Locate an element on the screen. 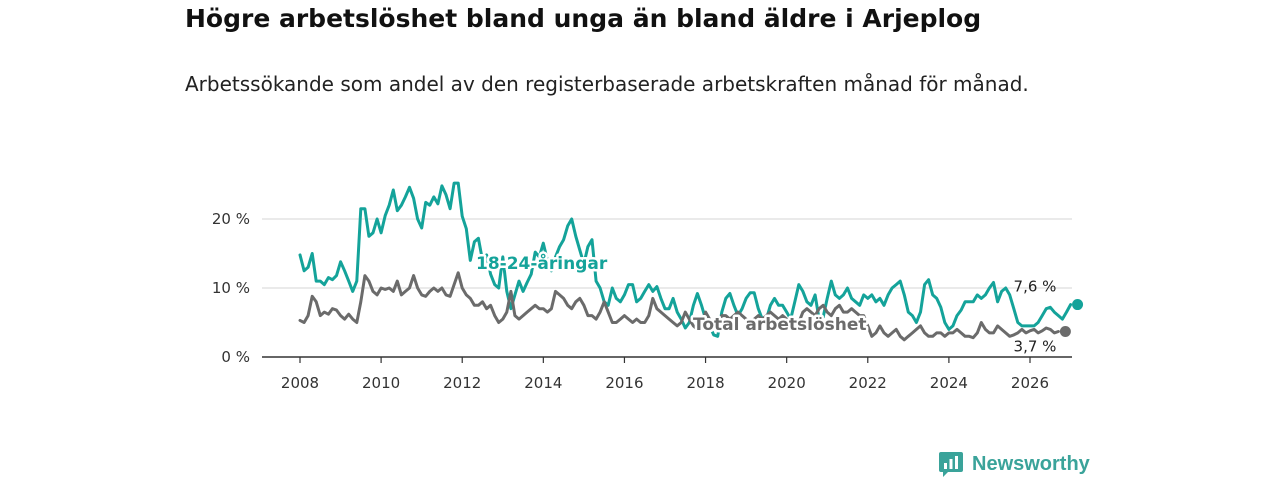  x-tick-label: 2018 is located at coordinates (705, 383).